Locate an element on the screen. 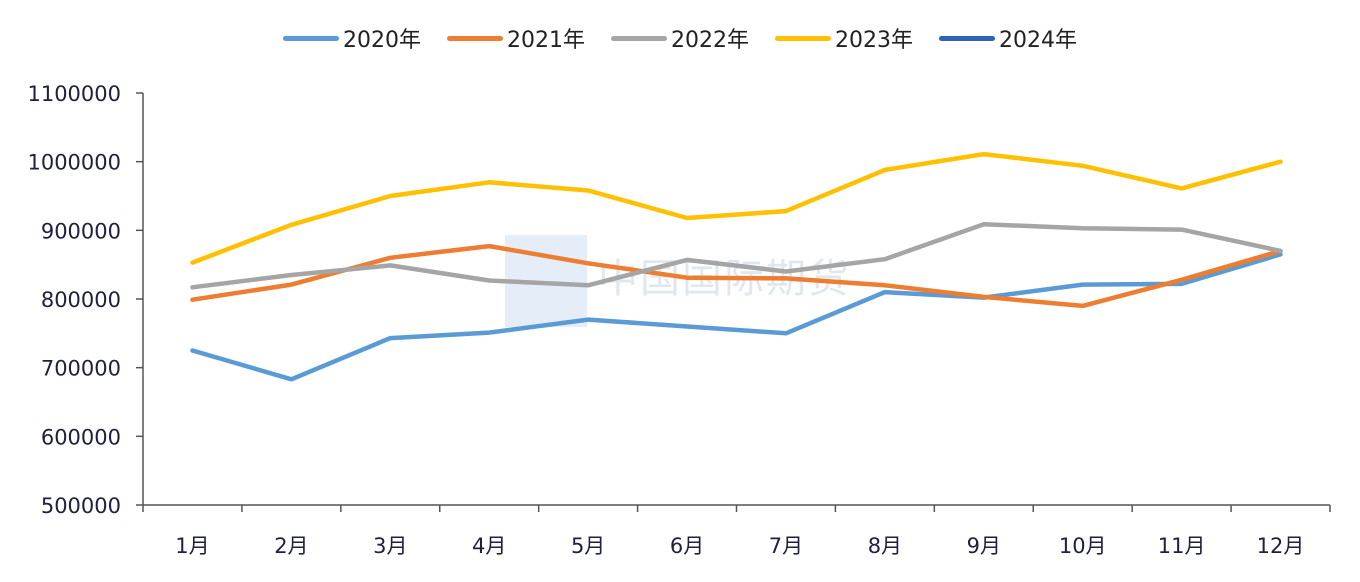 The image size is (1360, 582). y-tick-label: 900000 is located at coordinates (81, 231).